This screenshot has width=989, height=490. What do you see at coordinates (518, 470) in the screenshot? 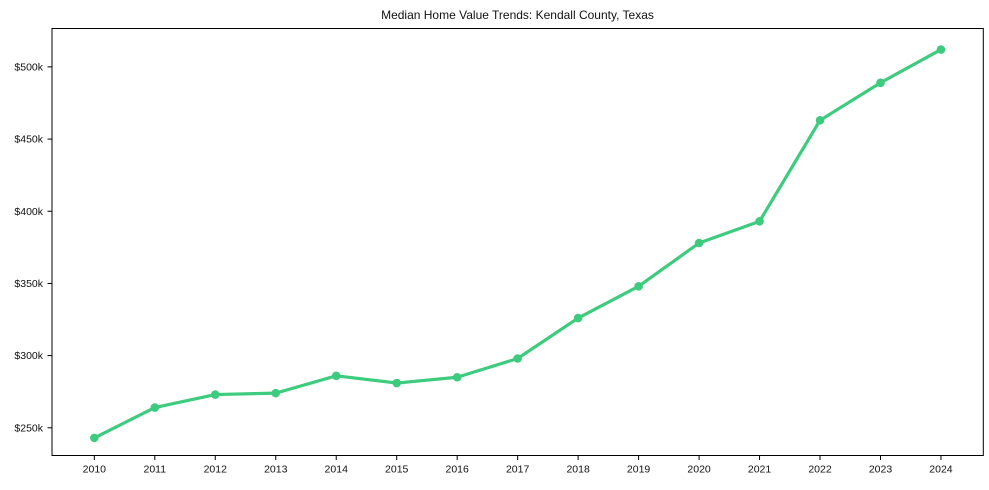
I see `x-axis-tick-label: 2017` at bounding box center [518, 470].